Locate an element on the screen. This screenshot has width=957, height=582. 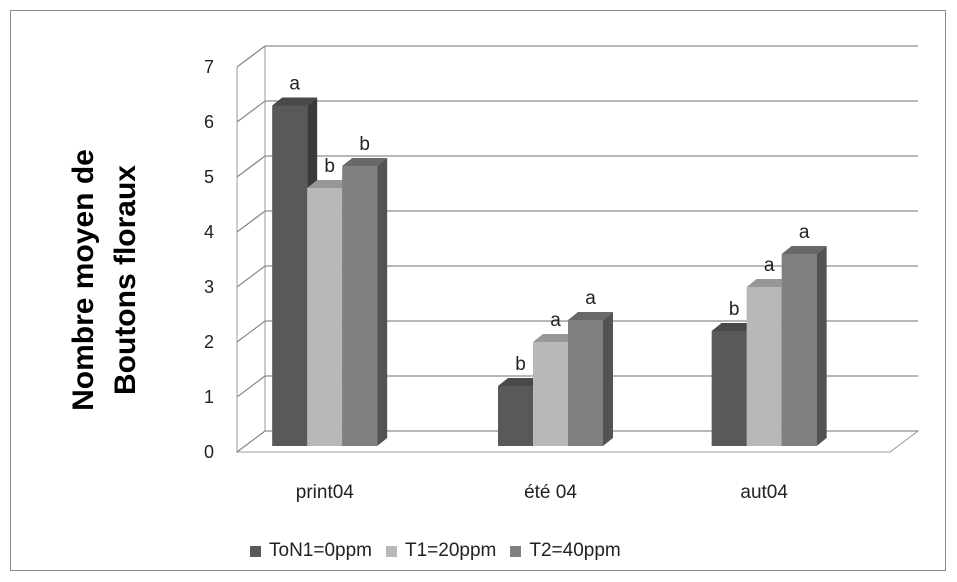
legend-item: ToN1=0ppm is located at coordinates (311, 551).